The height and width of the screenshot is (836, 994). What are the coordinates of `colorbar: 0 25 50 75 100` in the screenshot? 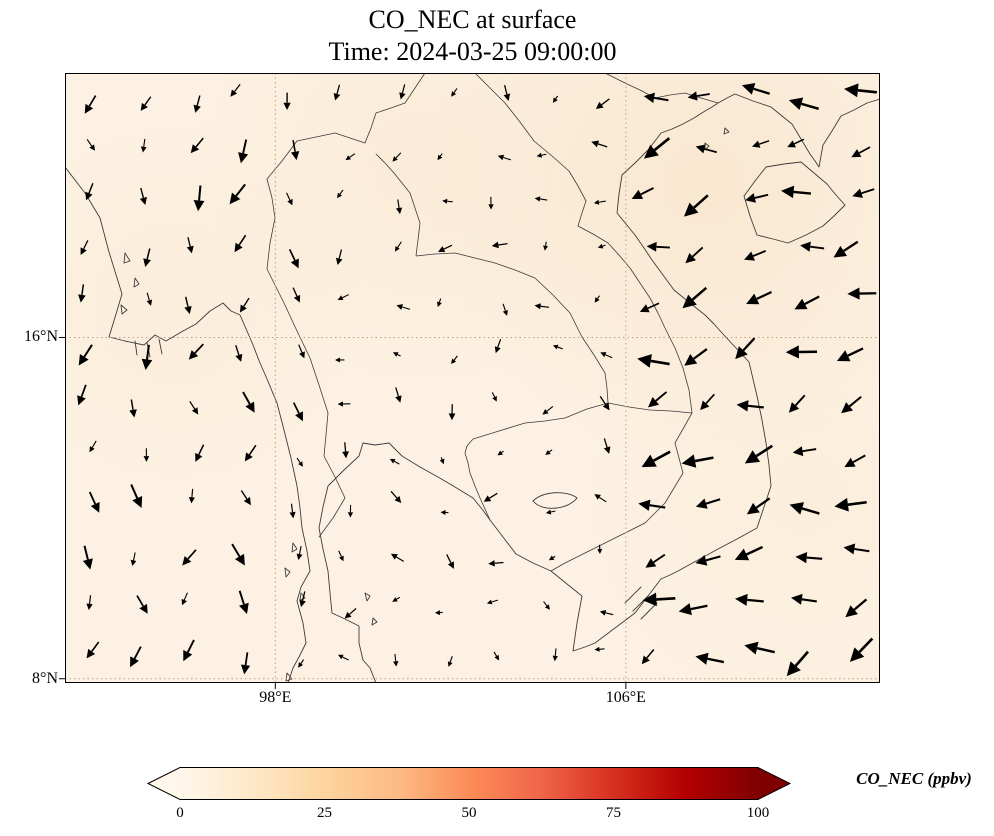 It's located at (469, 798).